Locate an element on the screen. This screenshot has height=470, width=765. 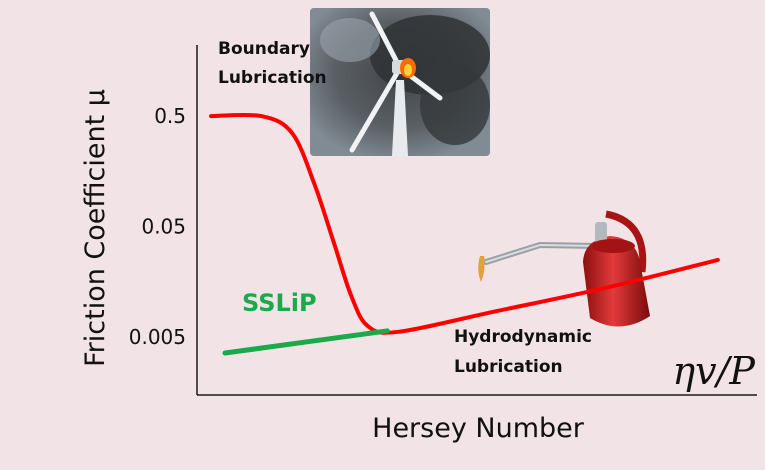
hydrodynamic-lubrication-label: Hydrodynamic Lubrication is located at coordinates (526, 352).